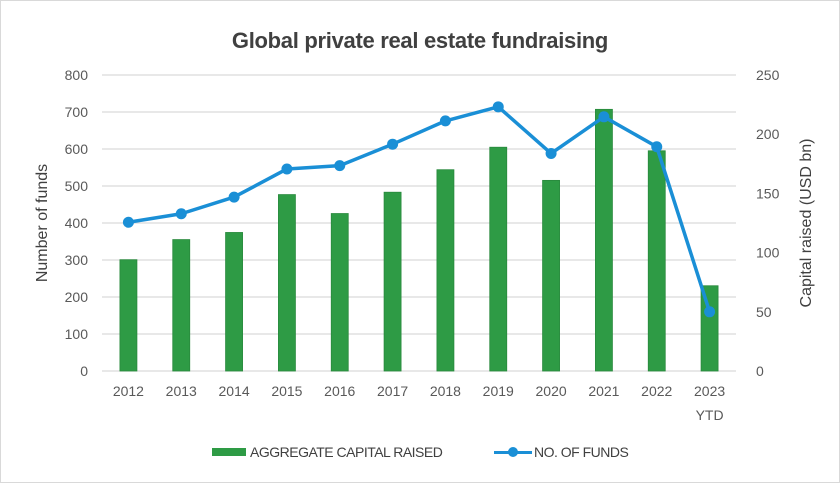 This screenshot has height=483, width=840. Describe the element at coordinates (77, 186) in the screenshot. I see `y-tick-label: 500` at that location.